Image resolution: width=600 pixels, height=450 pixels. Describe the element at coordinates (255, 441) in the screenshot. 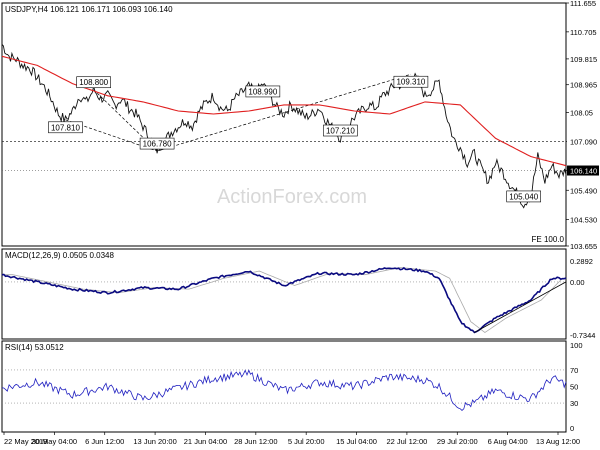

I see `xtick-5: 28 Jun 12:00` at that location.